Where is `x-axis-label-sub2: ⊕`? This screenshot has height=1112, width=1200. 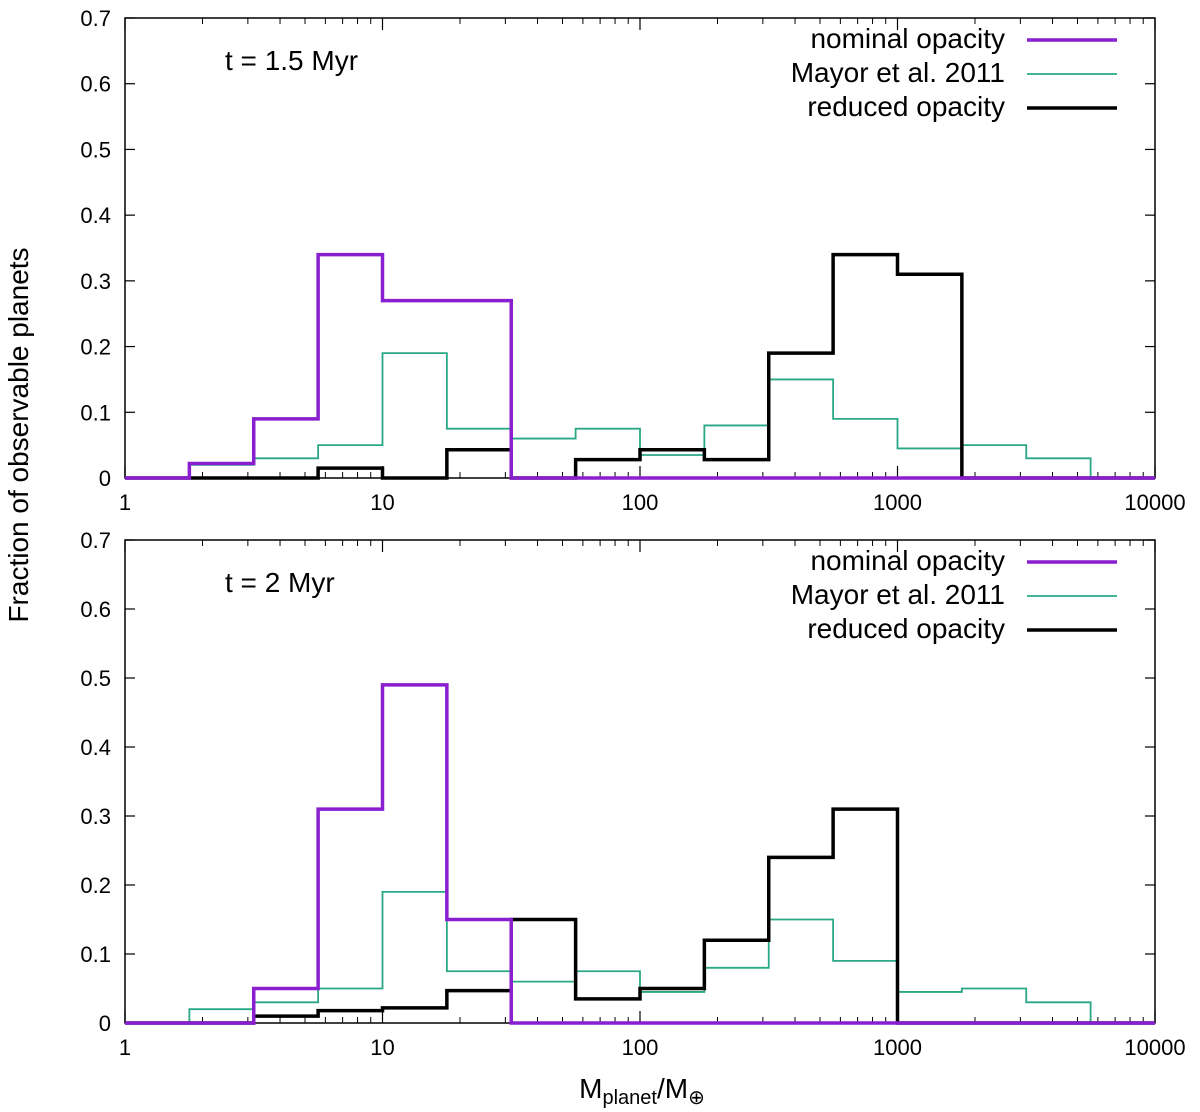 x-axis-label-sub2: ⊕ is located at coordinates (696, 1098).